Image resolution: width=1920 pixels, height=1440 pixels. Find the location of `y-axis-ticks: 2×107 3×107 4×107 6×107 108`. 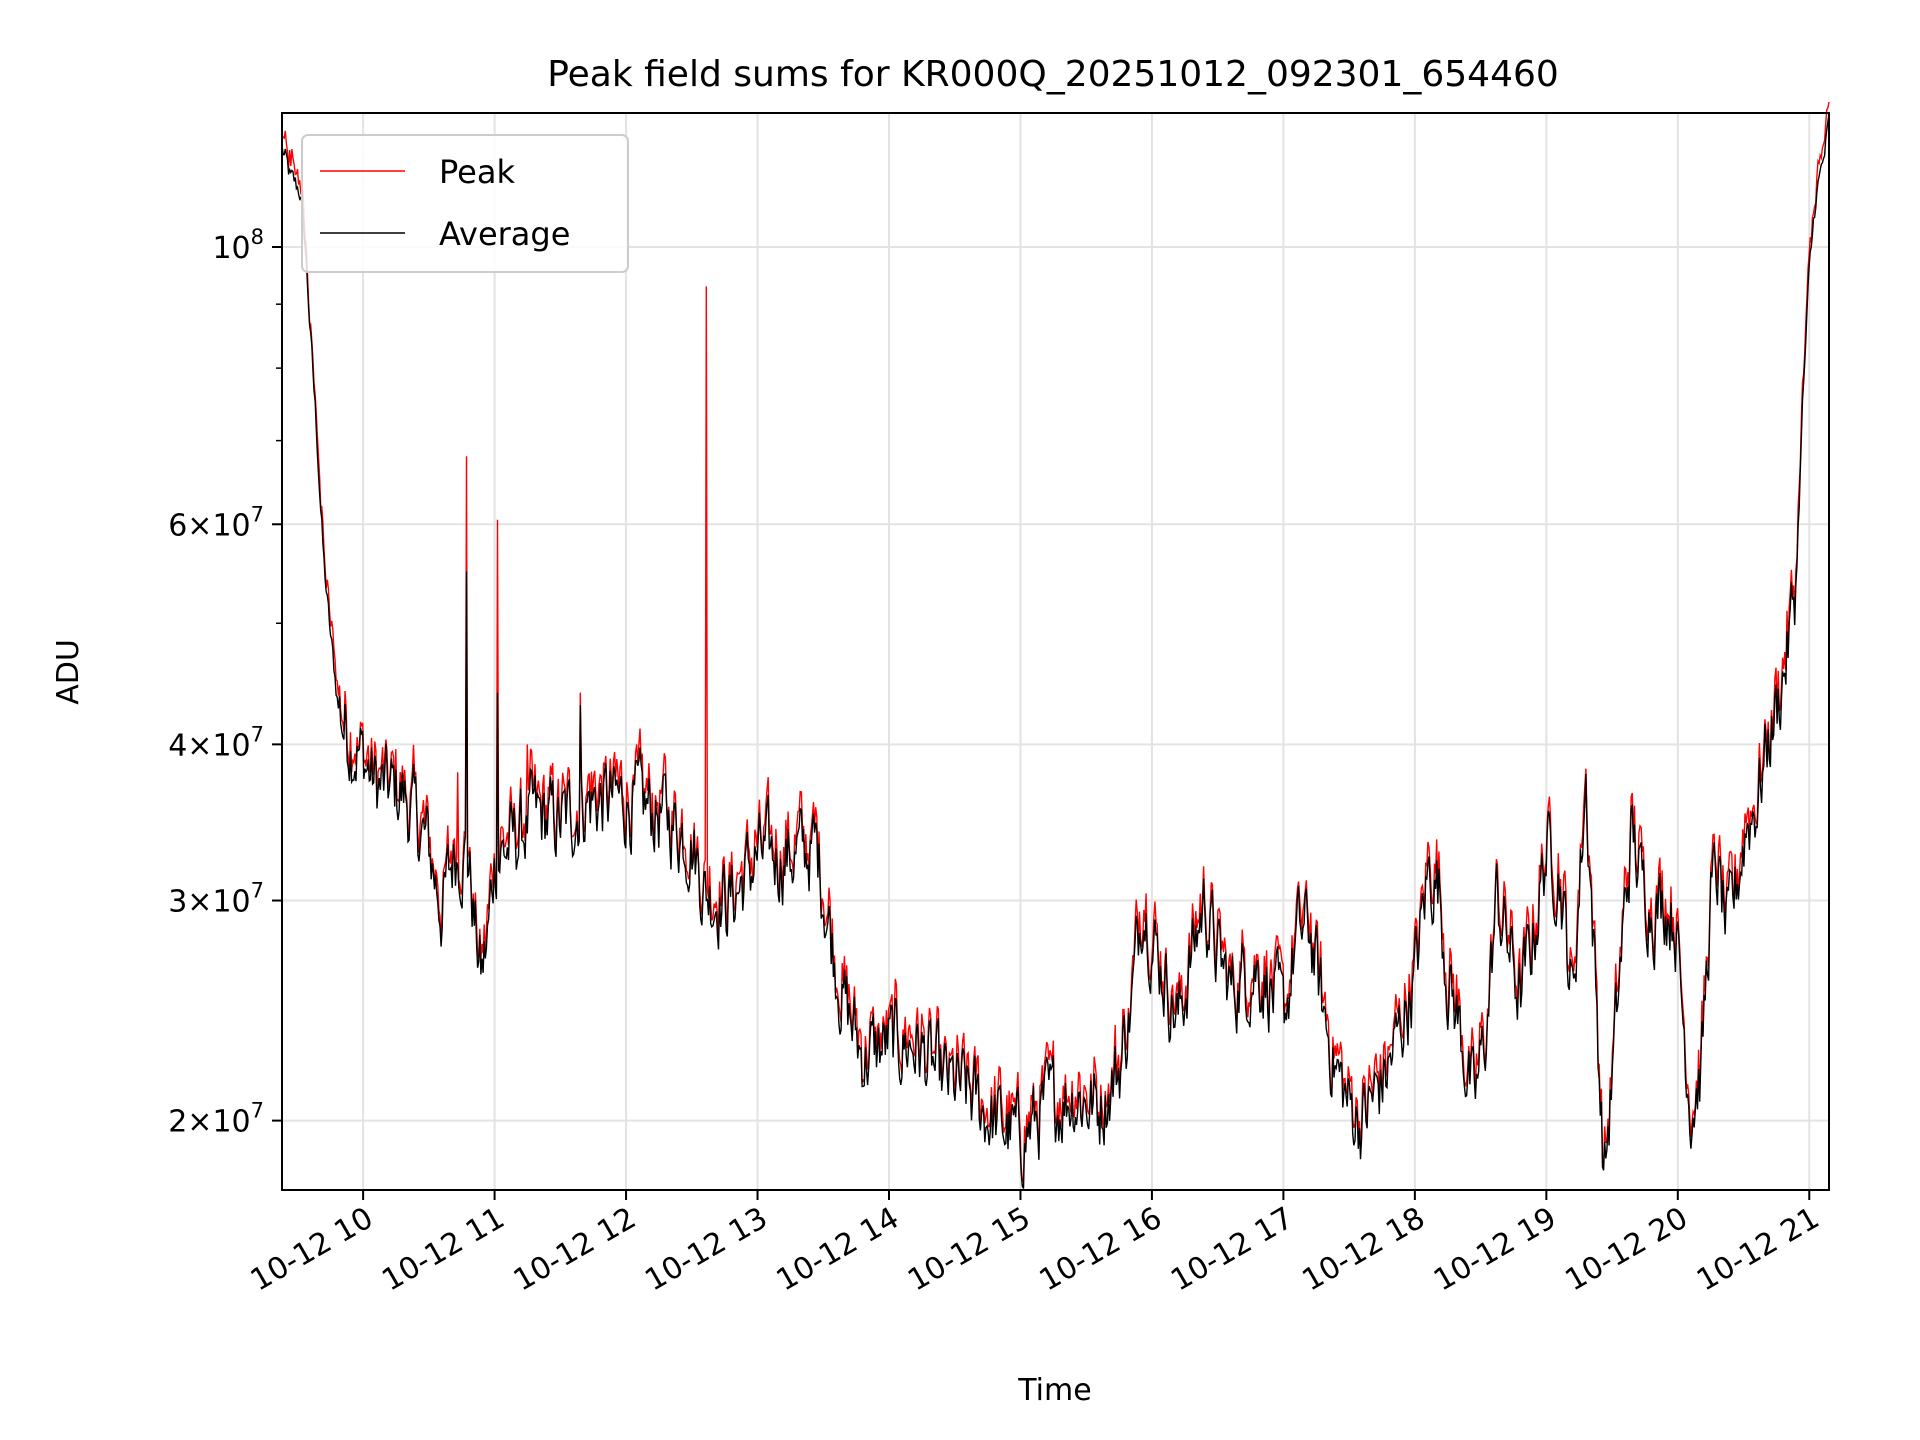

y-axis-ticks: 2×107 3×107 4×107 6×107 108 is located at coordinates (225, 682).